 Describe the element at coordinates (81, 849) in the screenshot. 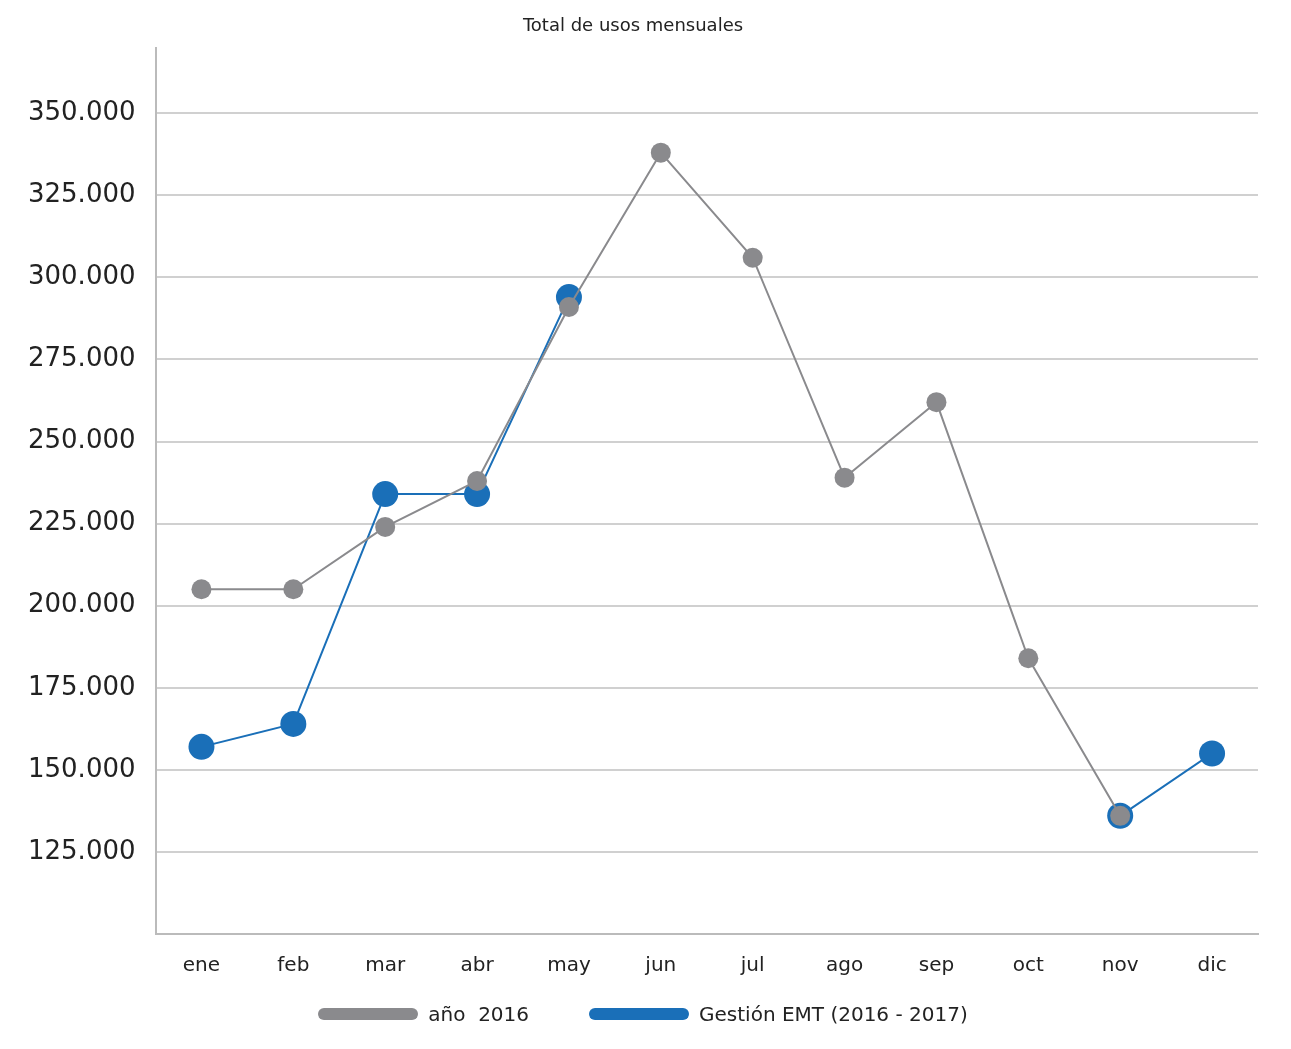

I see `y-tick-label: 125.000` at that location.